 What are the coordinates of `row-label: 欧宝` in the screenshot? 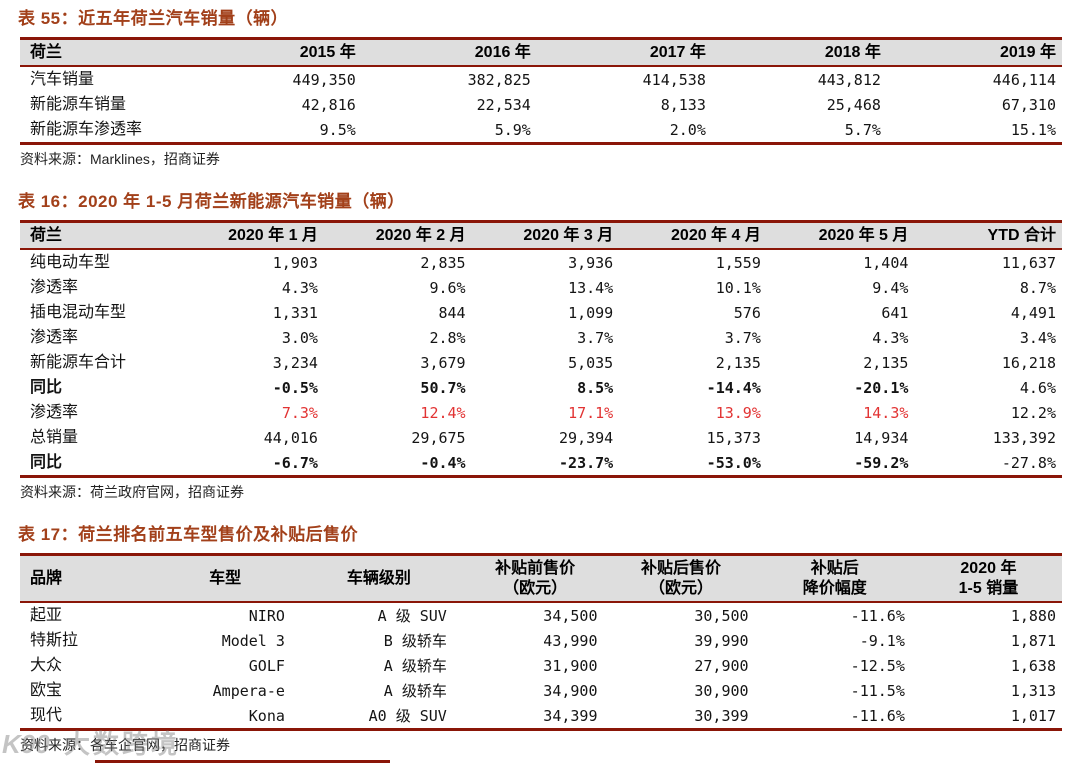 It's located at (46, 690).